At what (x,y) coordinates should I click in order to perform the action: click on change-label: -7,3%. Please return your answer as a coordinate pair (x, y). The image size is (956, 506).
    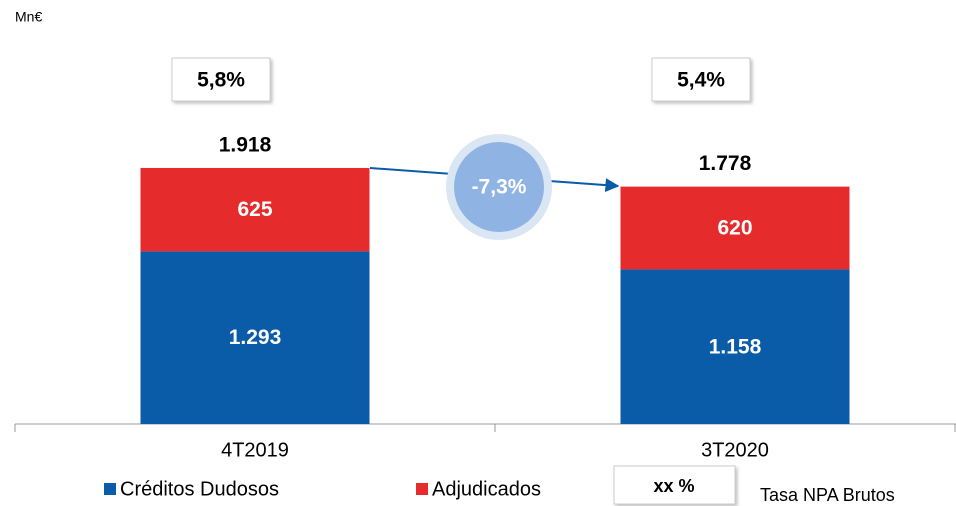
    Looking at the image, I should click on (499, 187).